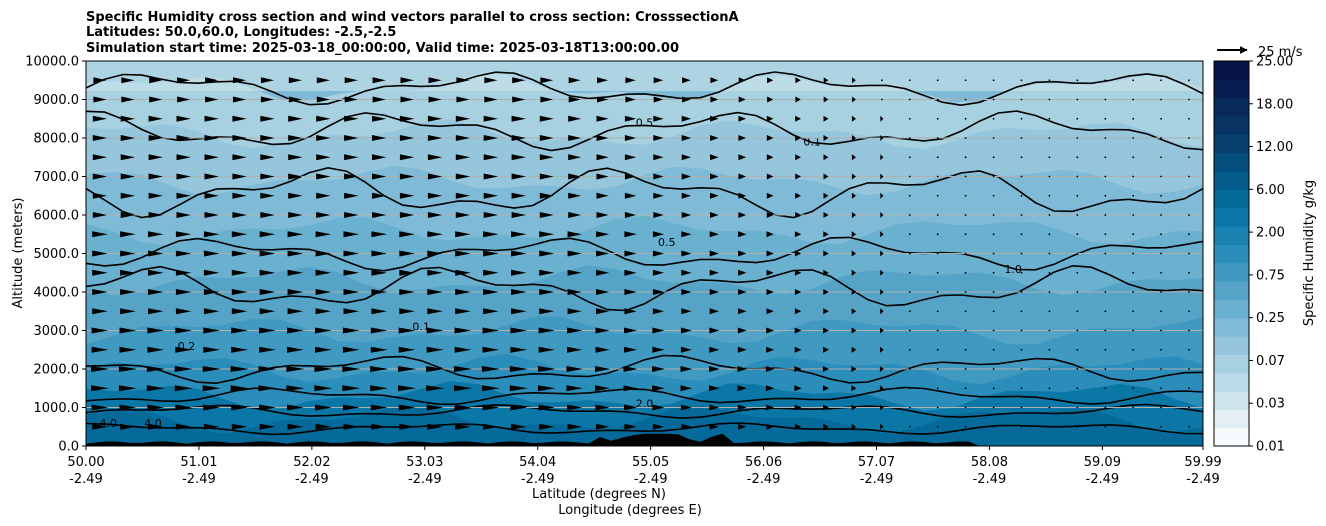 The height and width of the screenshot is (526, 1326). Describe the element at coordinates (57, 139) in the screenshot. I see `y-tick-label: 8000.0` at that location.